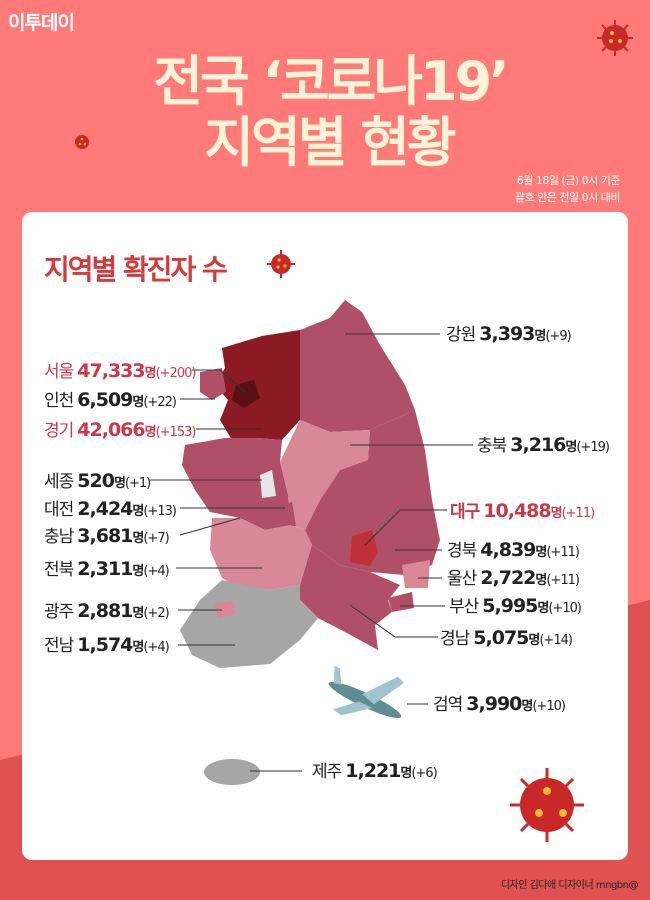  I want to click on region-label-daegu: 대구 10,488명(+11), so click(522, 512).